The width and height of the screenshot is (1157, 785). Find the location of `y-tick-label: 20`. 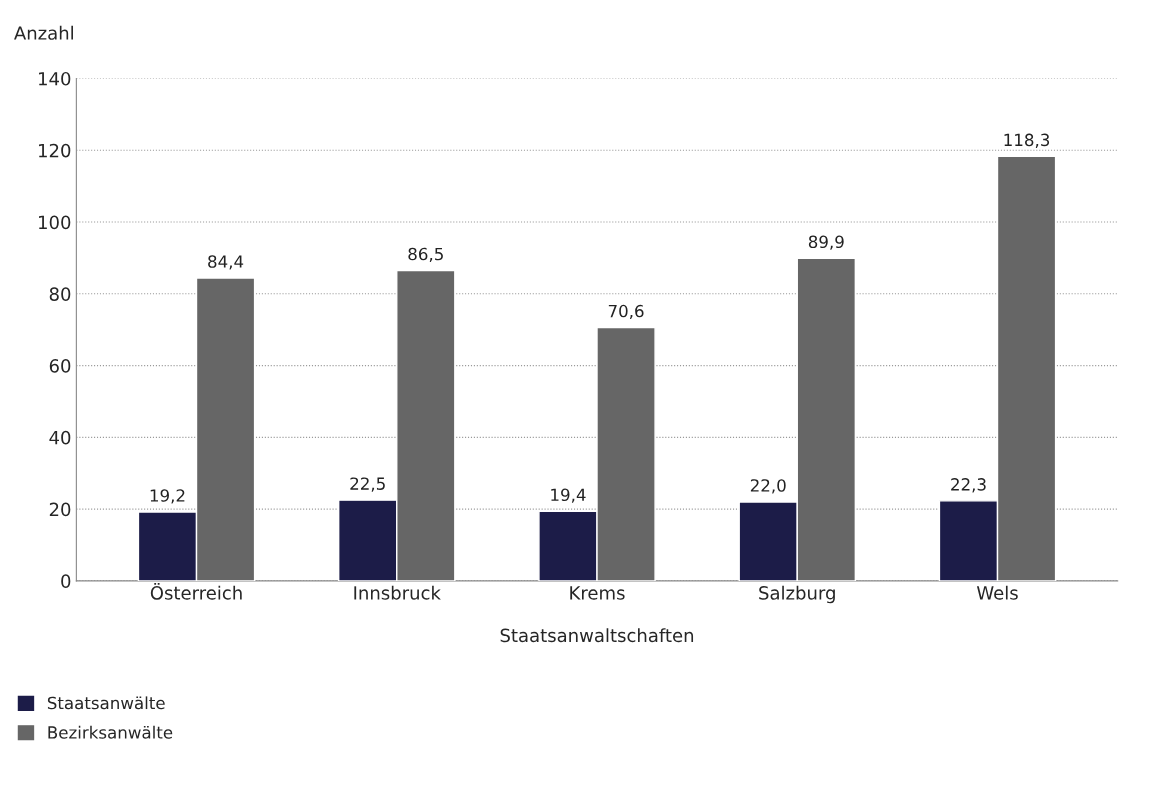

y-tick-label: 20 is located at coordinates (60, 509).